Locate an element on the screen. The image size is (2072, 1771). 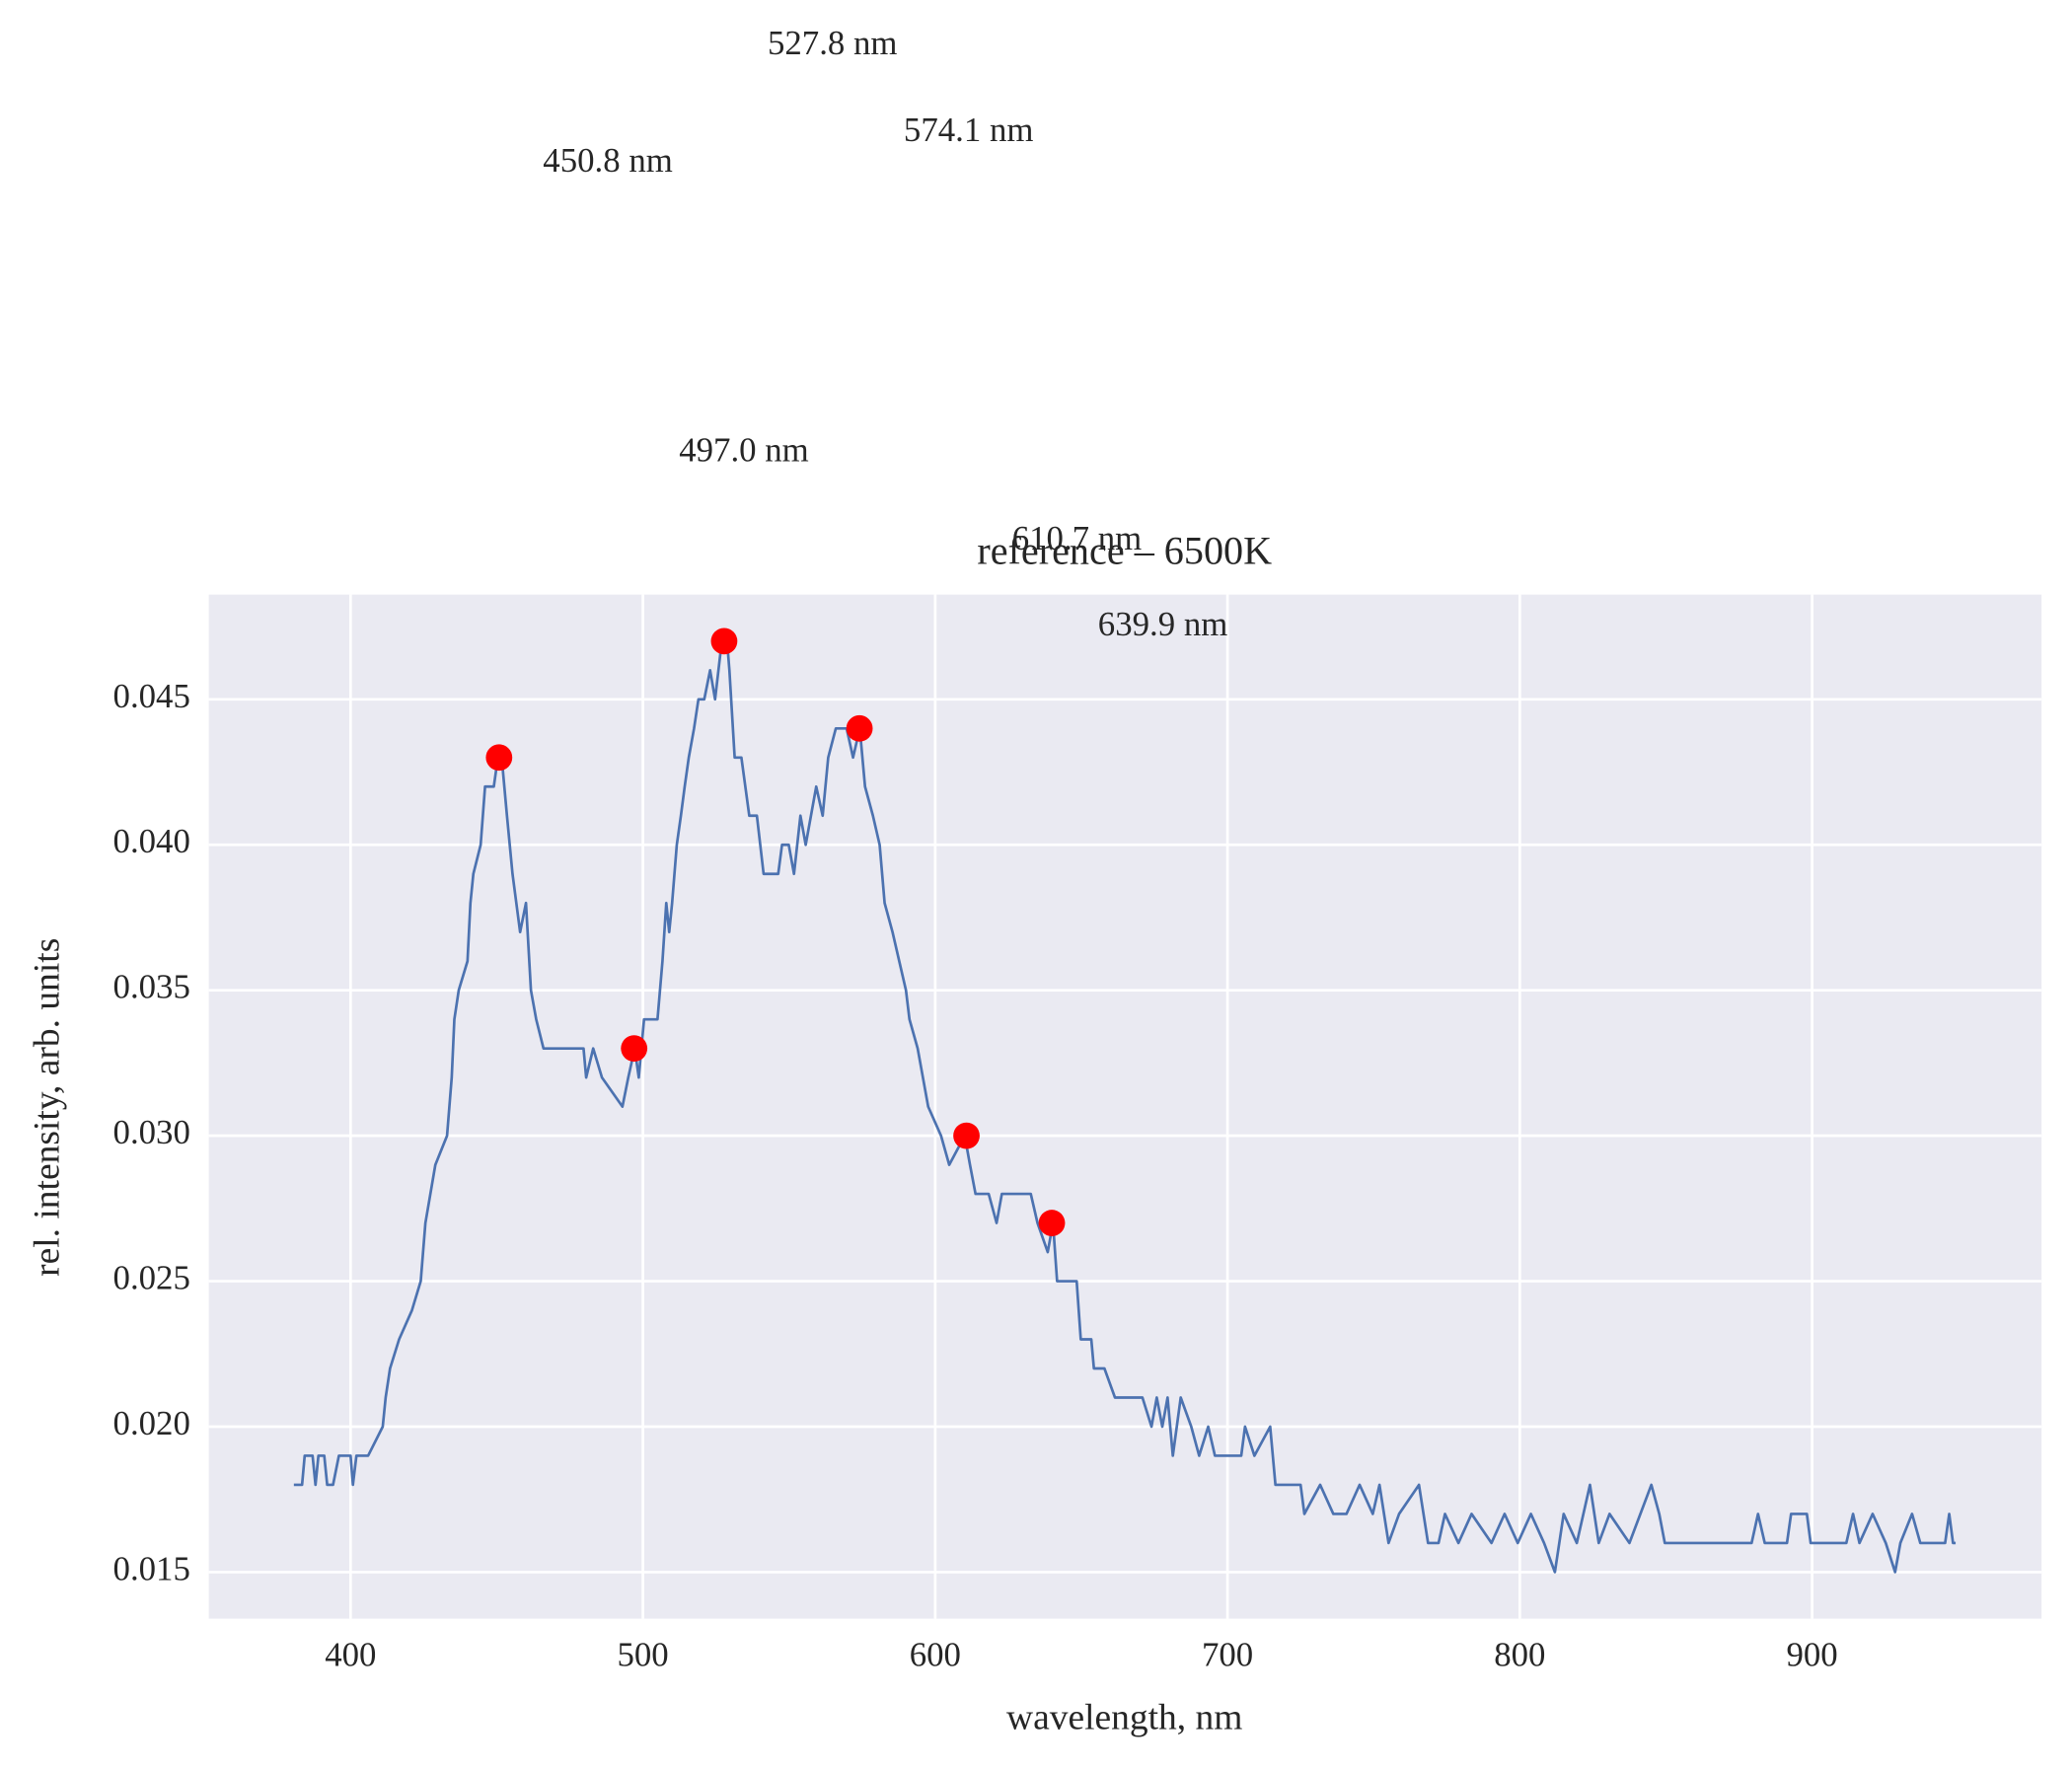
peak-label: 639.9 nm is located at coordinates (1163, 624).